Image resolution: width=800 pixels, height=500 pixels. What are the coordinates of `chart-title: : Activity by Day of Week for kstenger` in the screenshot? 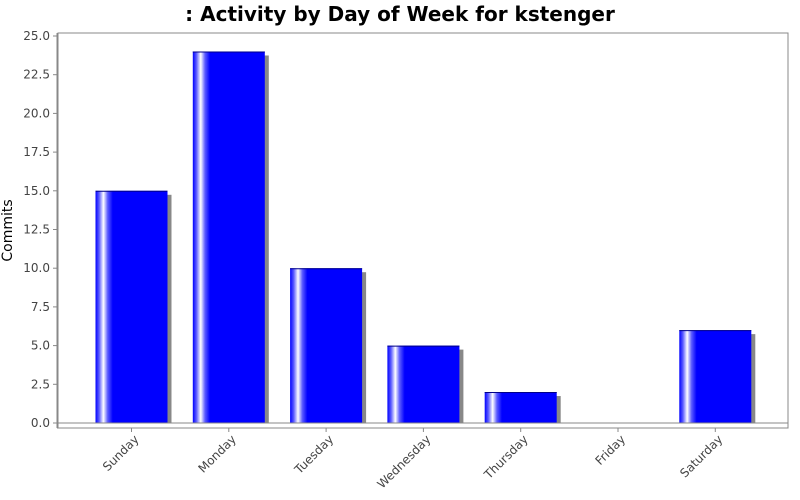 It's located at (400, 14).